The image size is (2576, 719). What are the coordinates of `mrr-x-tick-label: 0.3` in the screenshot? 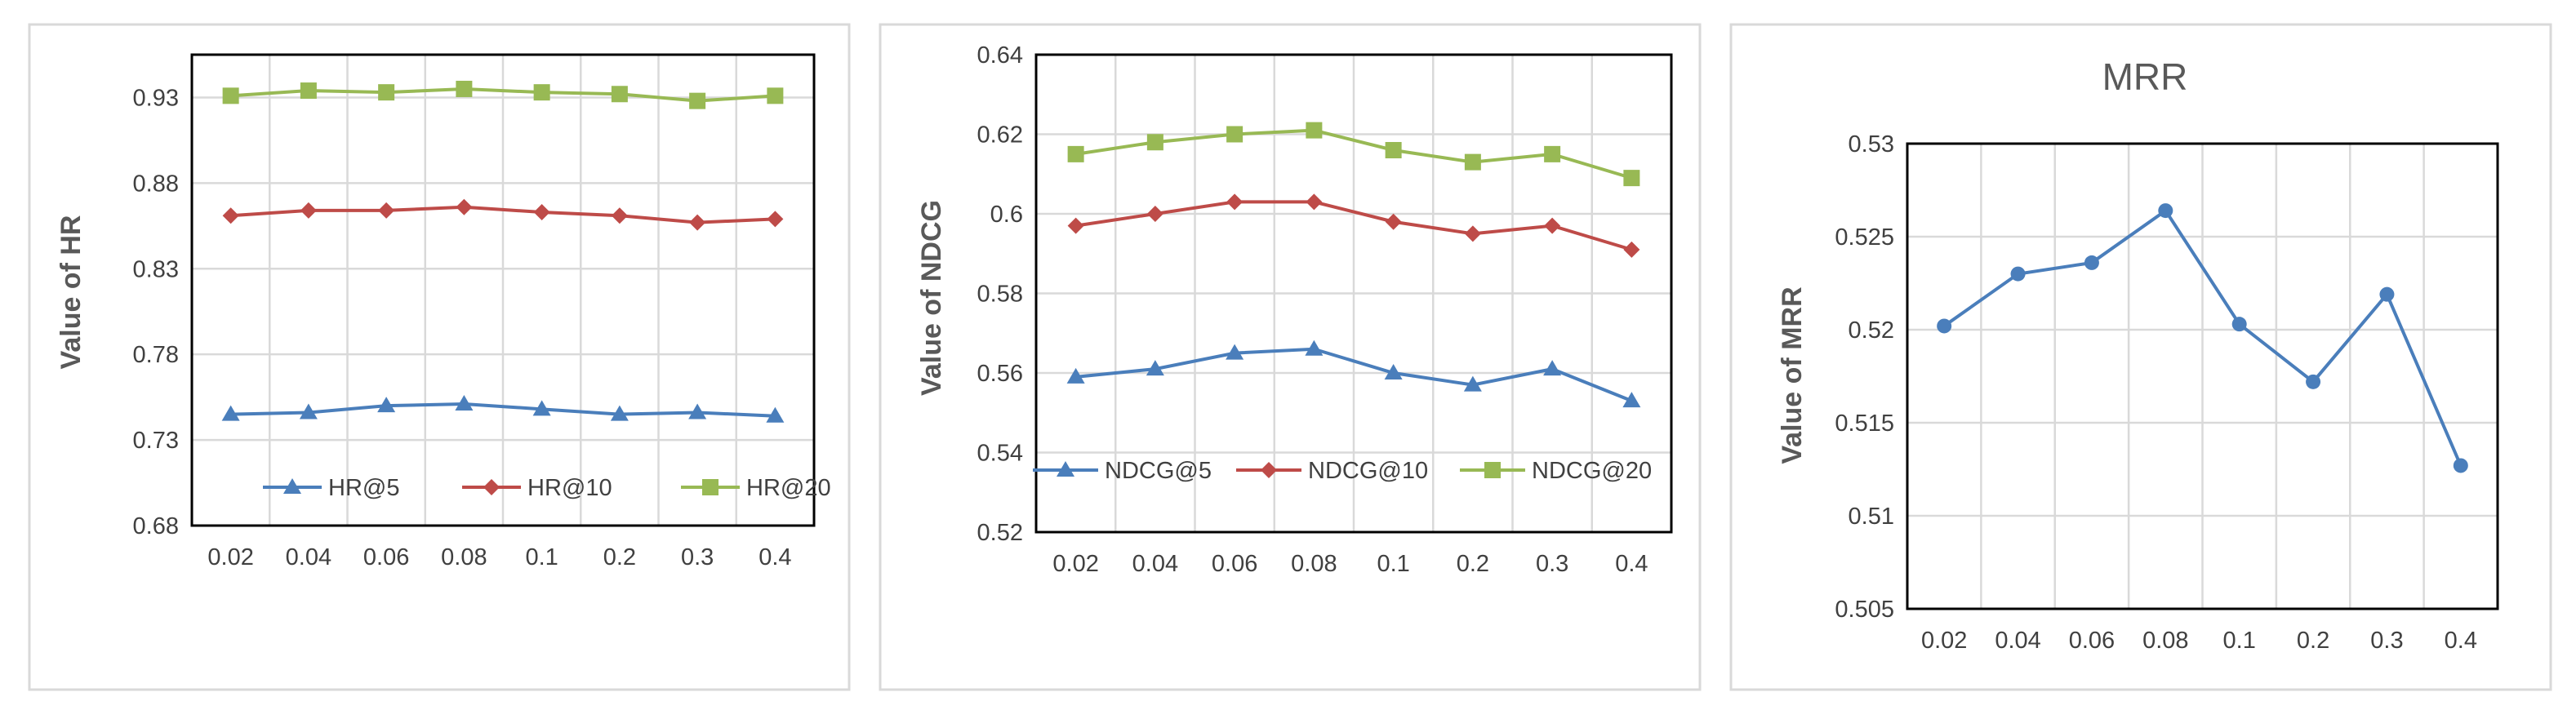 It's located at (2386, 641).